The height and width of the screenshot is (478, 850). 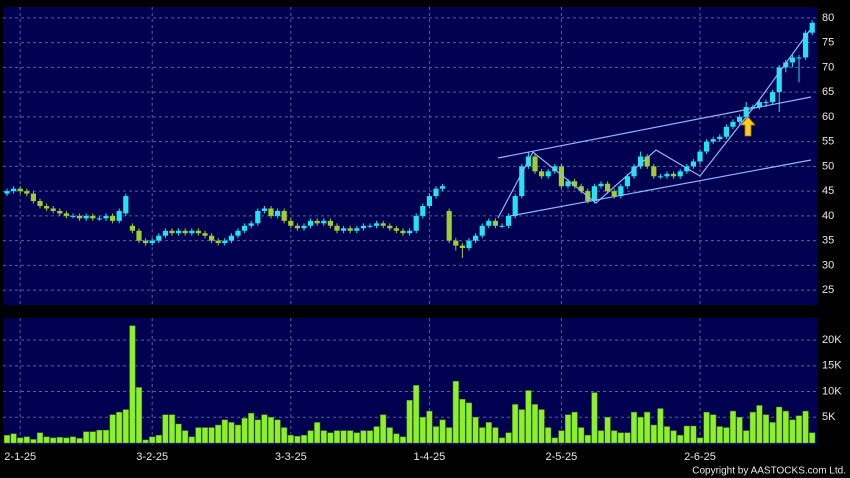 I want to click on y-tick-label: 15K, so click(x=832, y=366).